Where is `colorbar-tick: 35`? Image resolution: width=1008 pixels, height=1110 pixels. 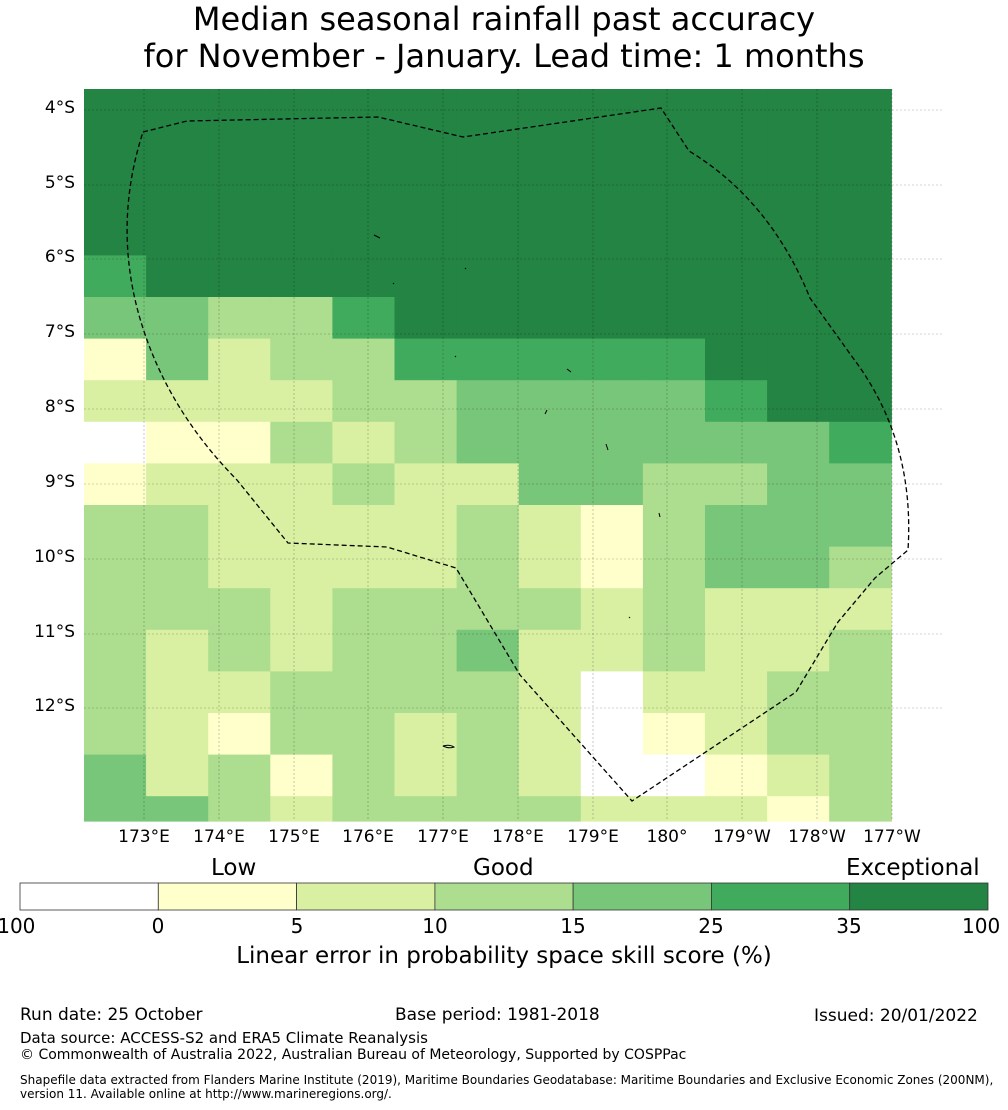 colorbar-tick: 35 is located at coordinates (849, 926).